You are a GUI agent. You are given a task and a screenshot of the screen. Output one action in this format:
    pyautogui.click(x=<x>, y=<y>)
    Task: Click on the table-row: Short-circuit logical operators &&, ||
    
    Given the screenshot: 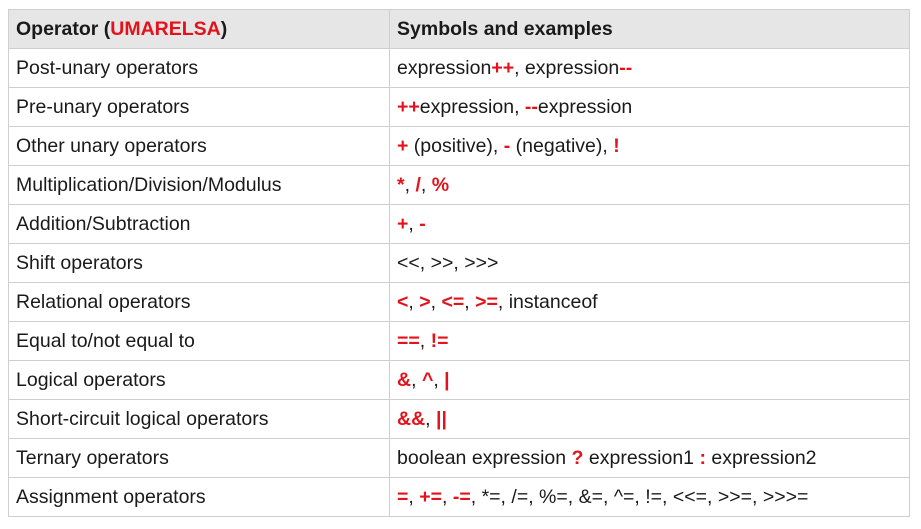 What is the action you would take?
    pyautogui.click(x=459, y=419)
    